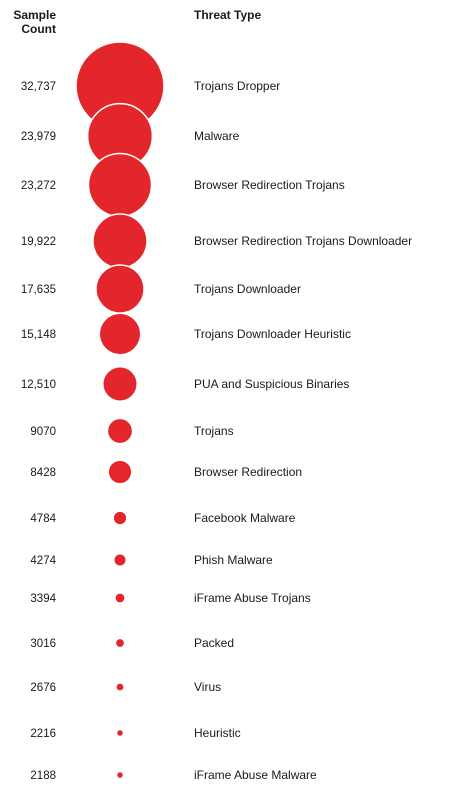 The width and height of the screenshot is (476, 792). What do you see at coordinates (170, 598) in the screenshot?
I see `bubble-row: 3394 iFrame Abuse Trojans` at bounding box center [170, 598].